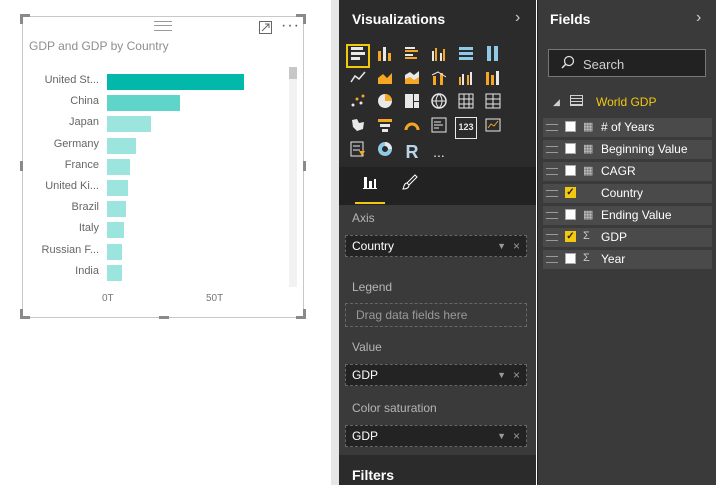  Describe the element at coordinates (493, 104) in the screenshot. I see `table-visual-icon` at that location.